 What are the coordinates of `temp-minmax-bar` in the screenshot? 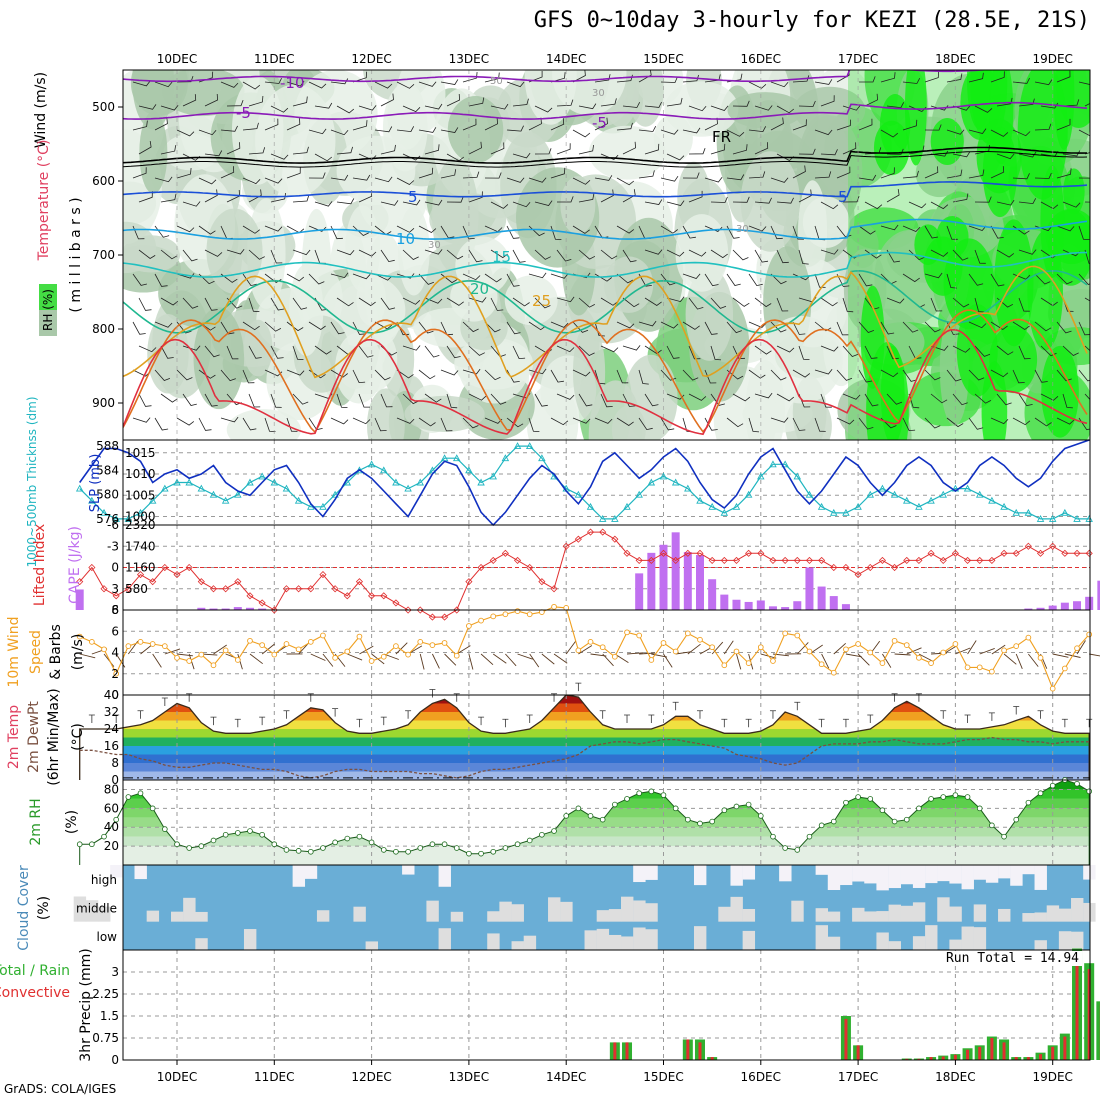 It's located at (675, 706).